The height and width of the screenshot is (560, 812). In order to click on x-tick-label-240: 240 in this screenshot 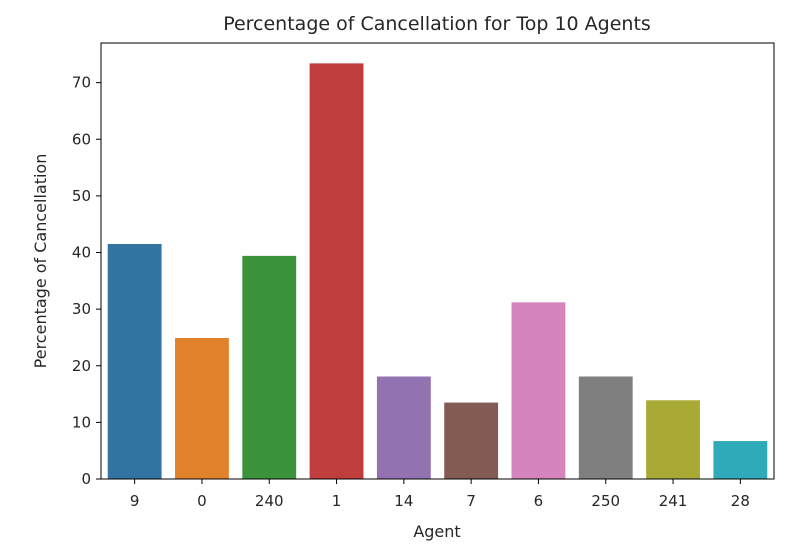, I will do `click(269, 501)`.